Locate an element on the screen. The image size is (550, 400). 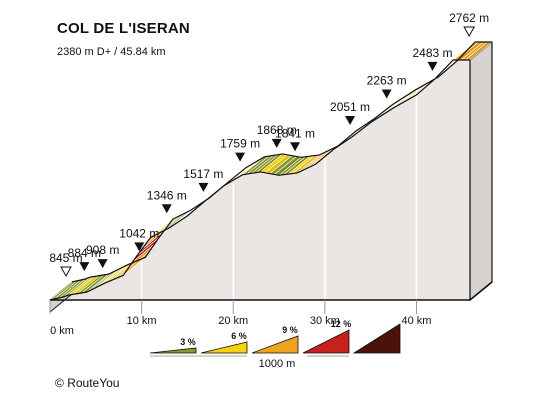
scale-bar-label: 1000 m is located at coordinates (277, 364).